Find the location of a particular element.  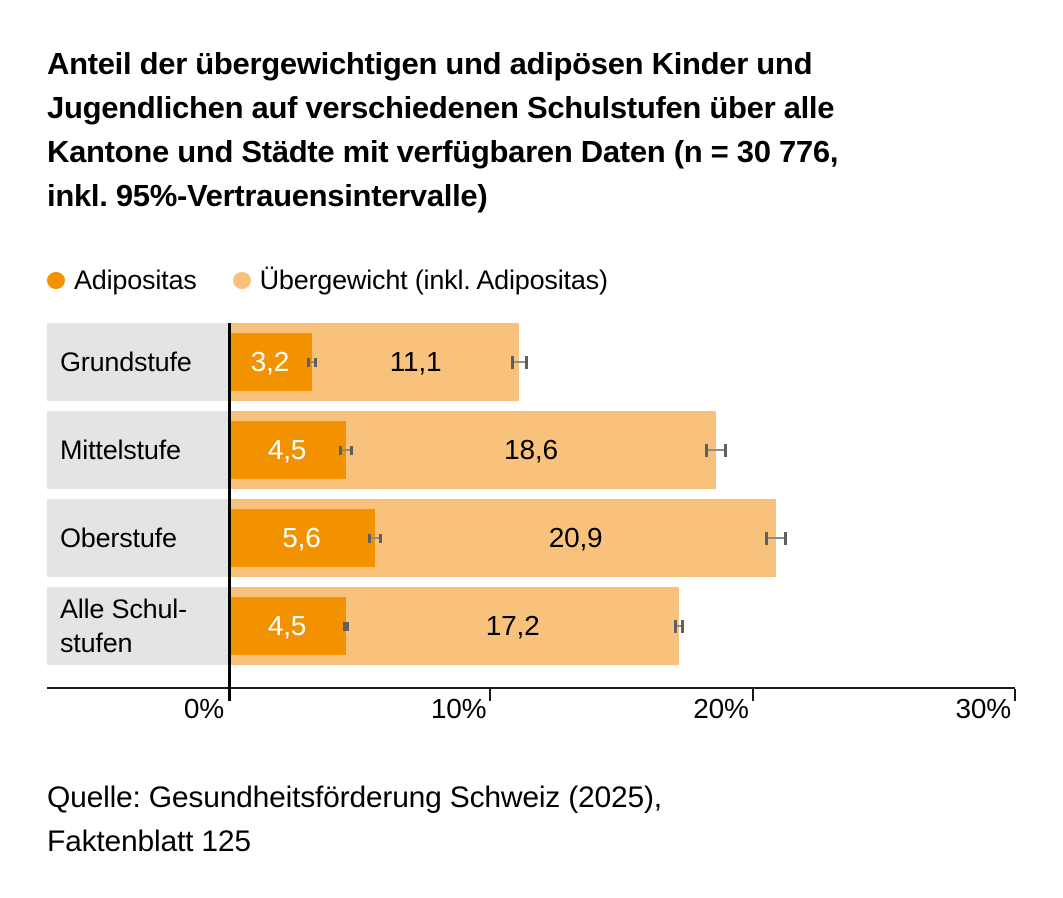

adipositas-value-label: 5,6 is located at coordinates (301, 537).